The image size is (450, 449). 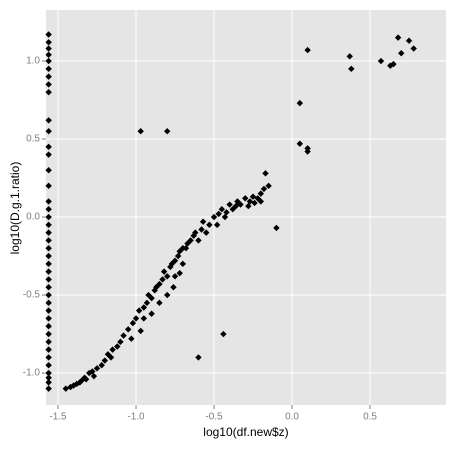 I want to click on y-tick-label: -1.0, so click(x=32, y=373).